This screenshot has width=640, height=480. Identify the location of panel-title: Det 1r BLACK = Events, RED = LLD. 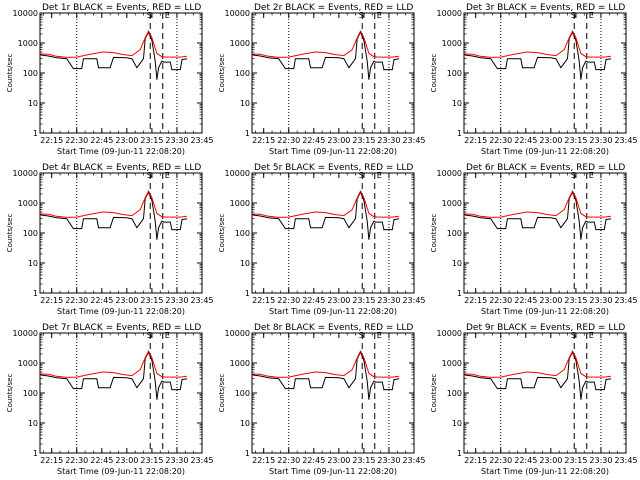
(121, 8).